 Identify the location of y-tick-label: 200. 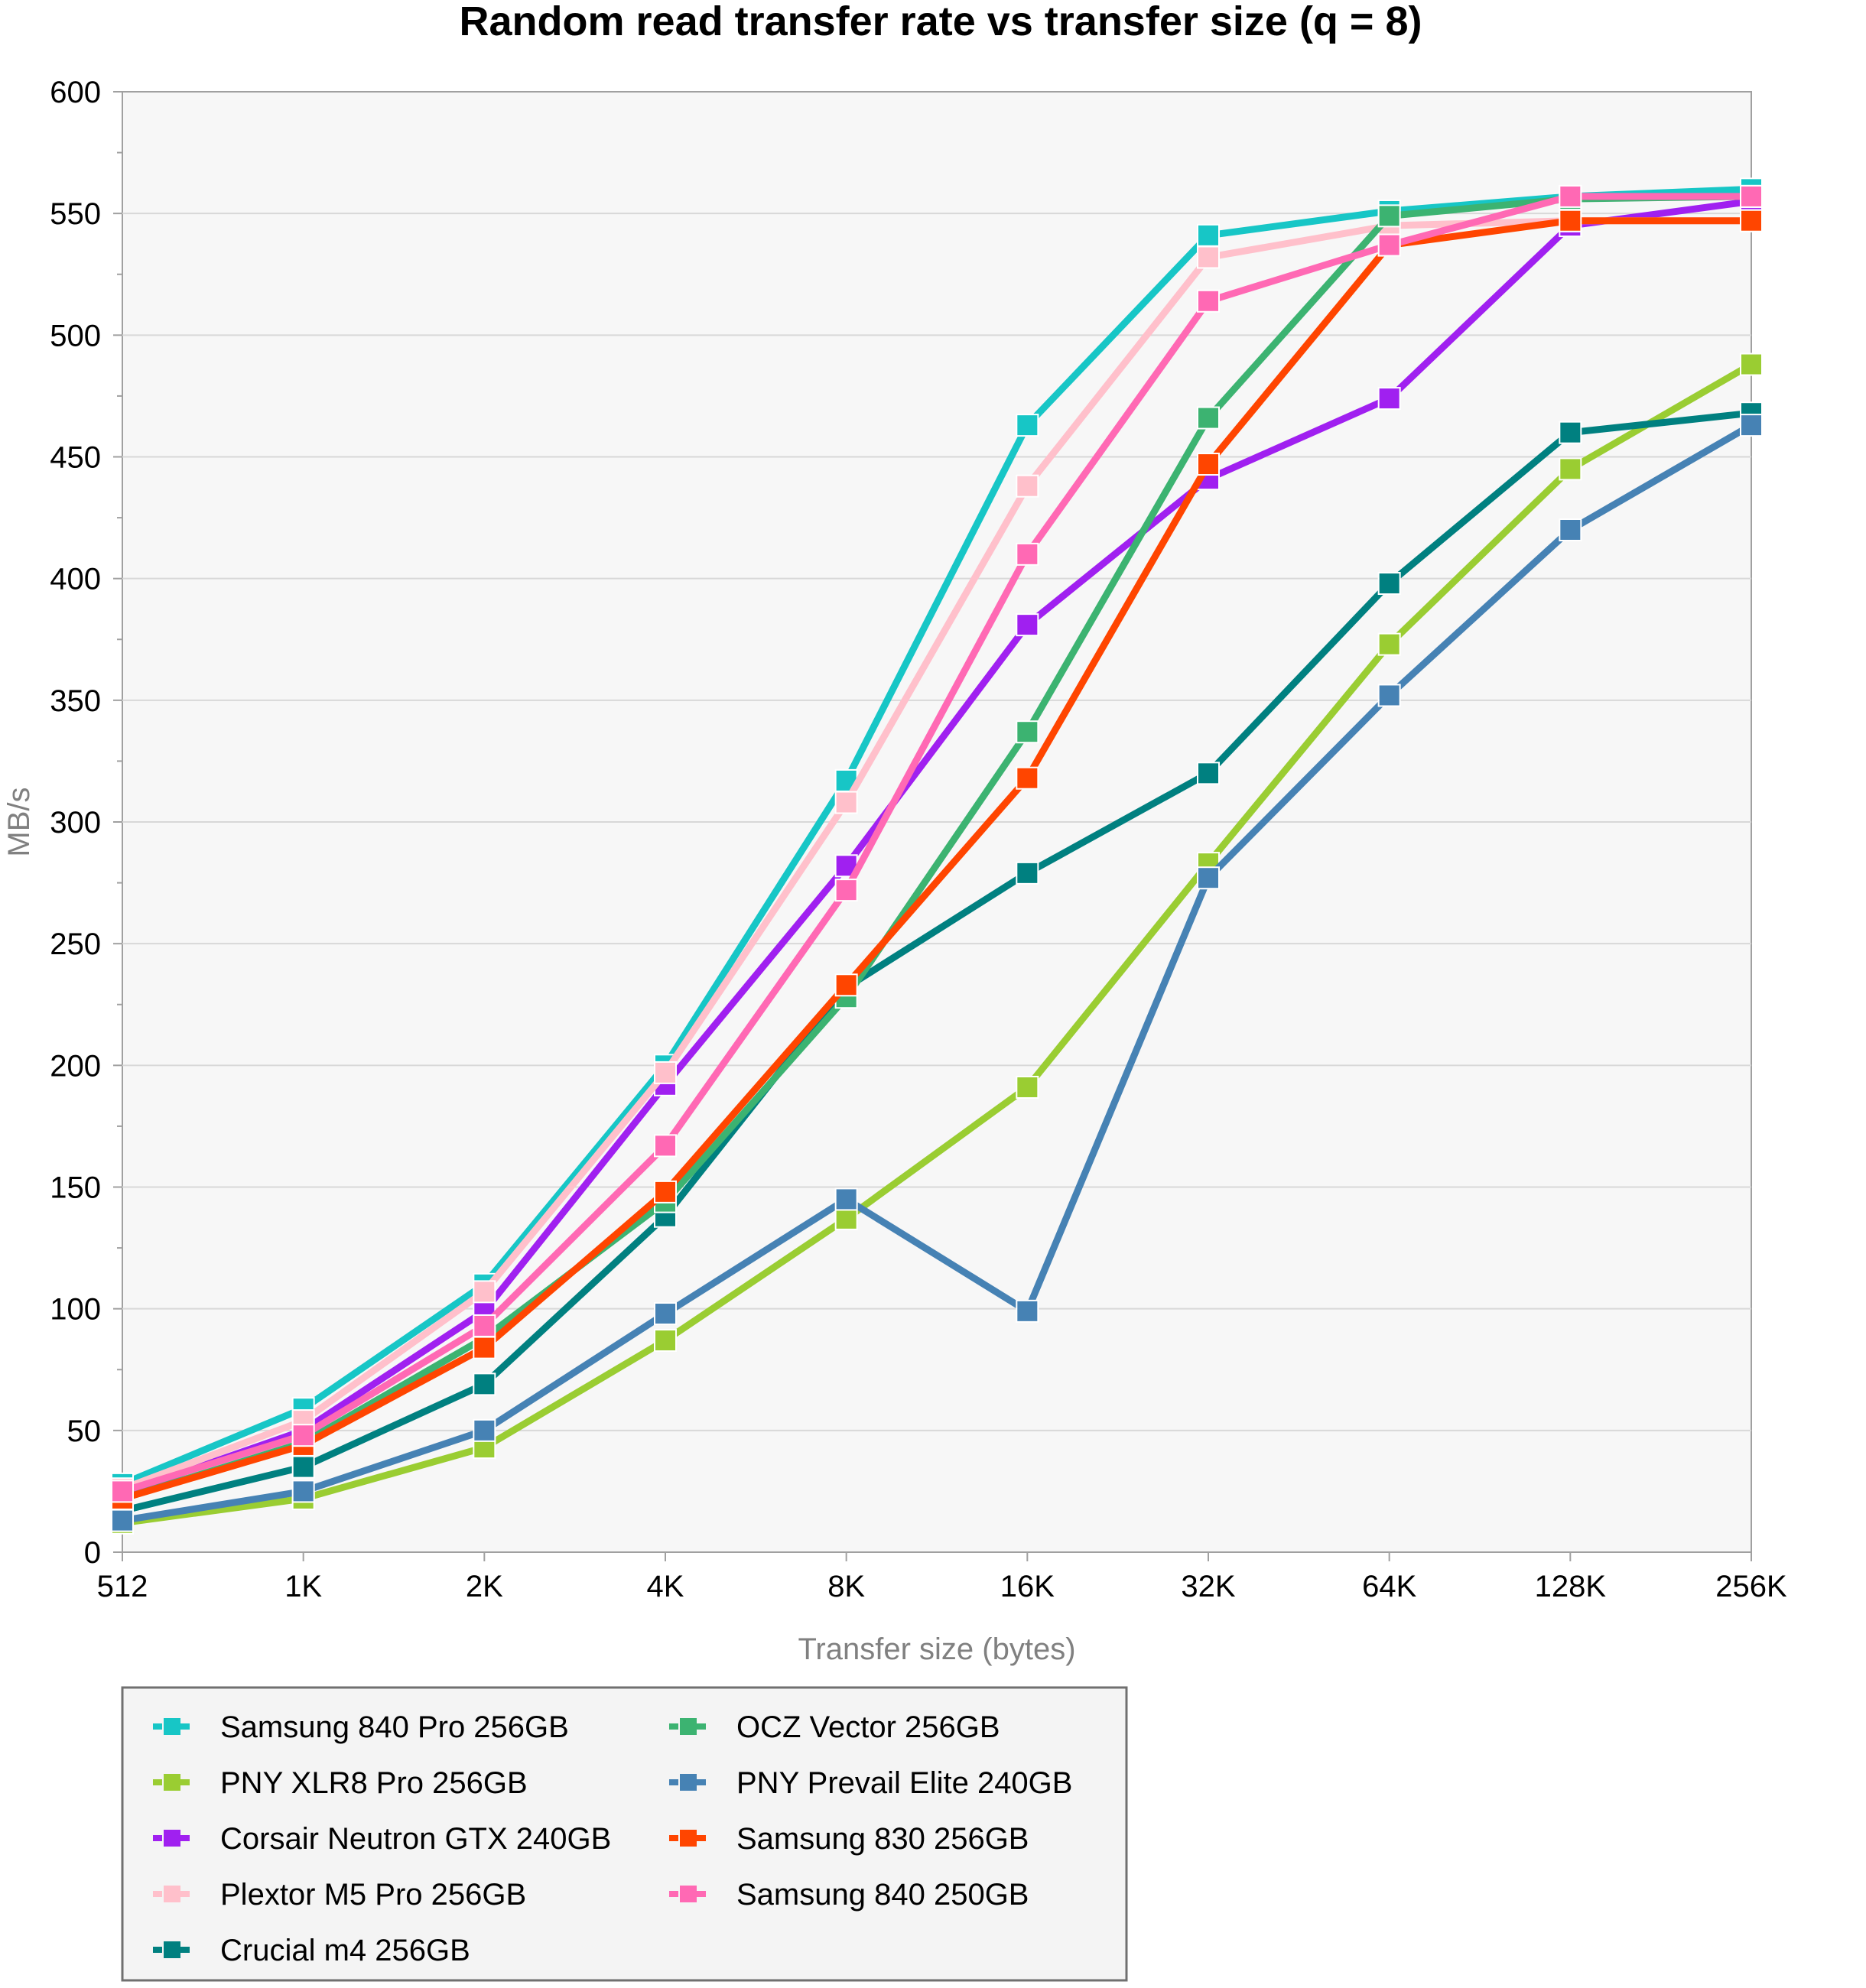
(75, 1066).